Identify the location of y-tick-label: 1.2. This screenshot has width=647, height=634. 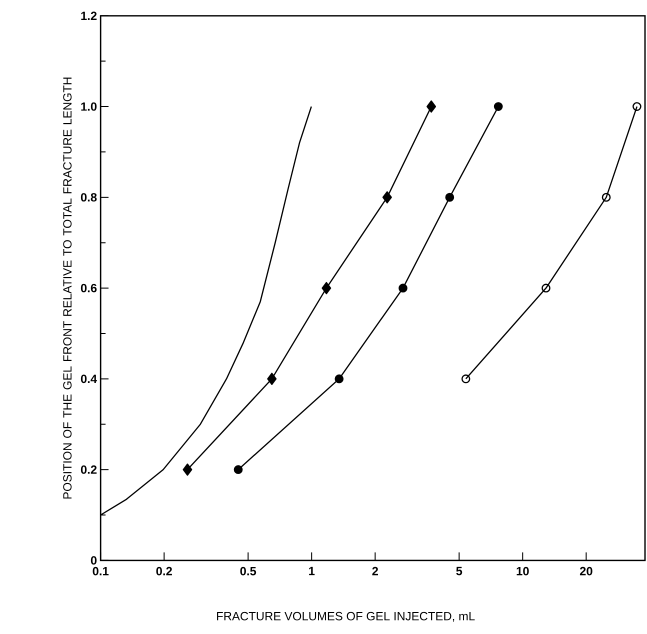
(89, 16).